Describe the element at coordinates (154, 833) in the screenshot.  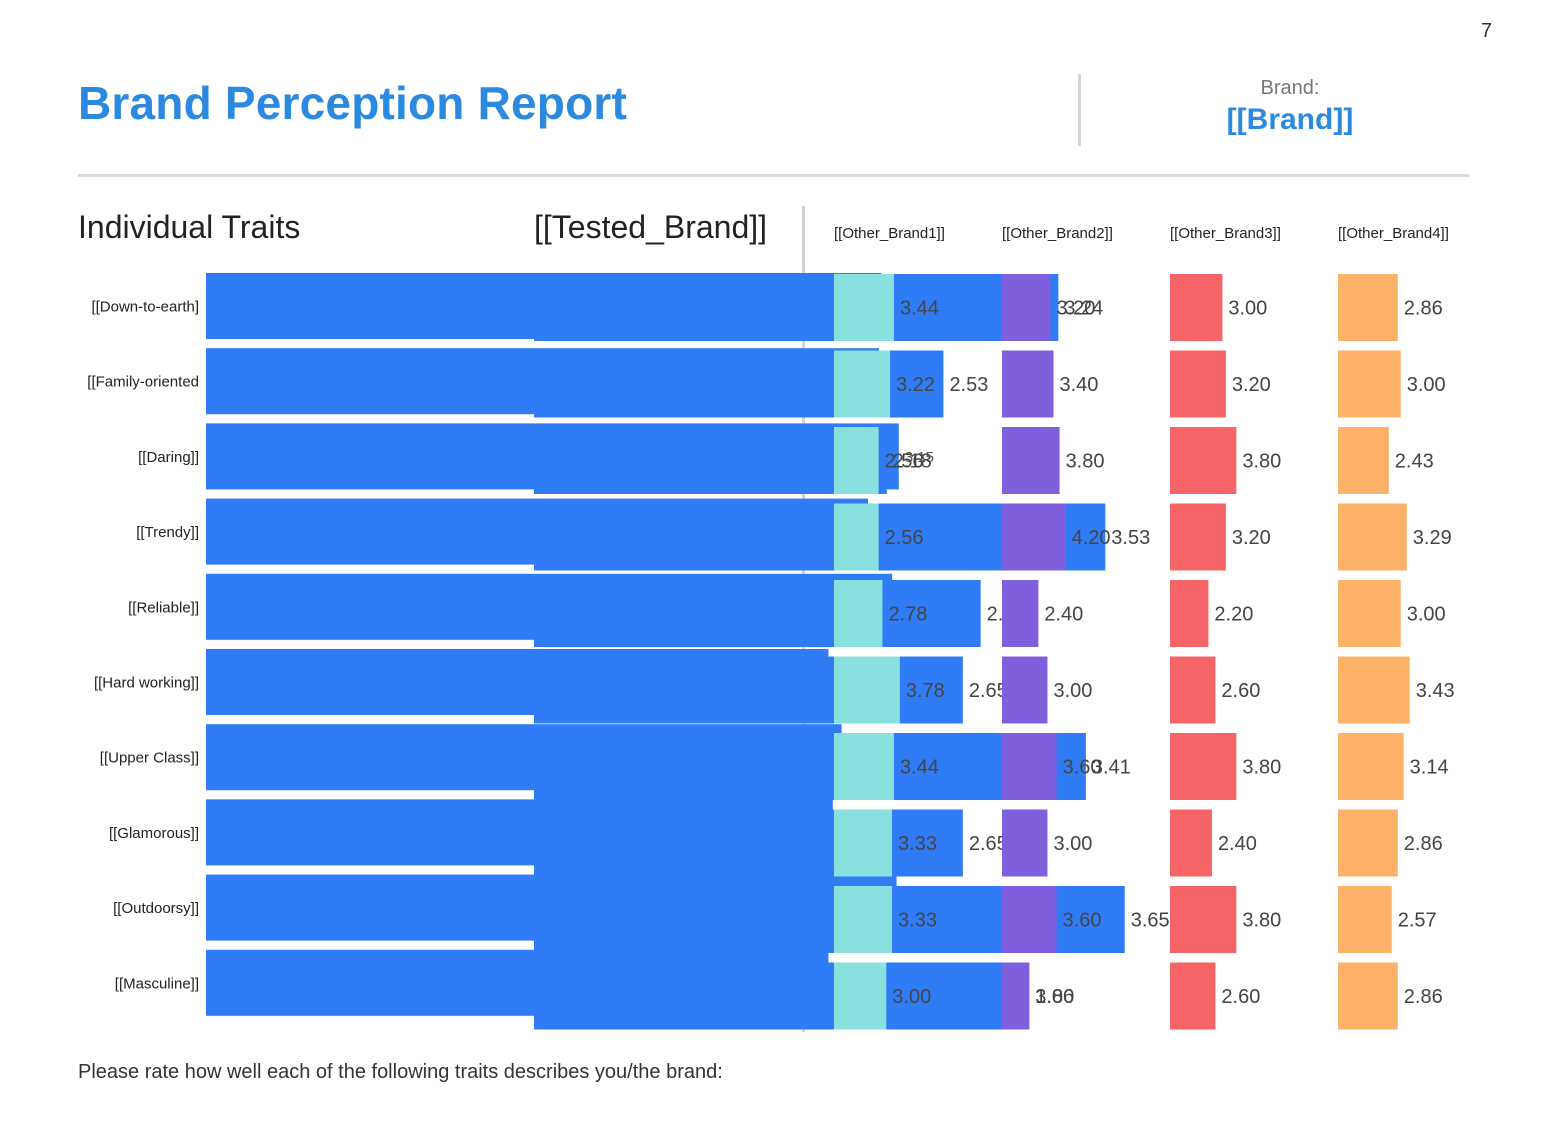
I see `trait-category-label: [[Glamorous]]` at that location.